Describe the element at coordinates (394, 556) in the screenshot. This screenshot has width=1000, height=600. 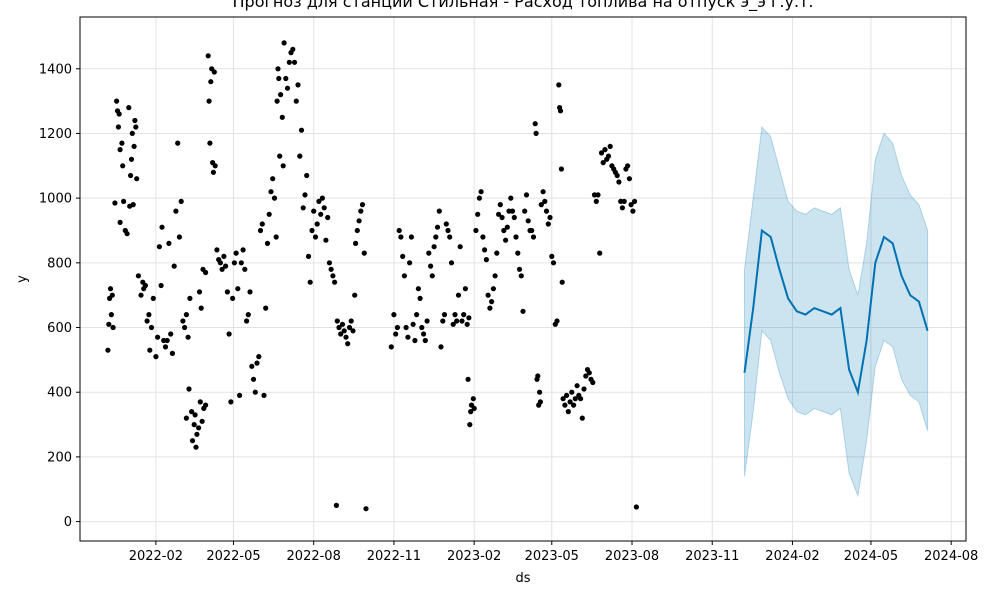
I see `x-tick-label: 2022-11` at that location.